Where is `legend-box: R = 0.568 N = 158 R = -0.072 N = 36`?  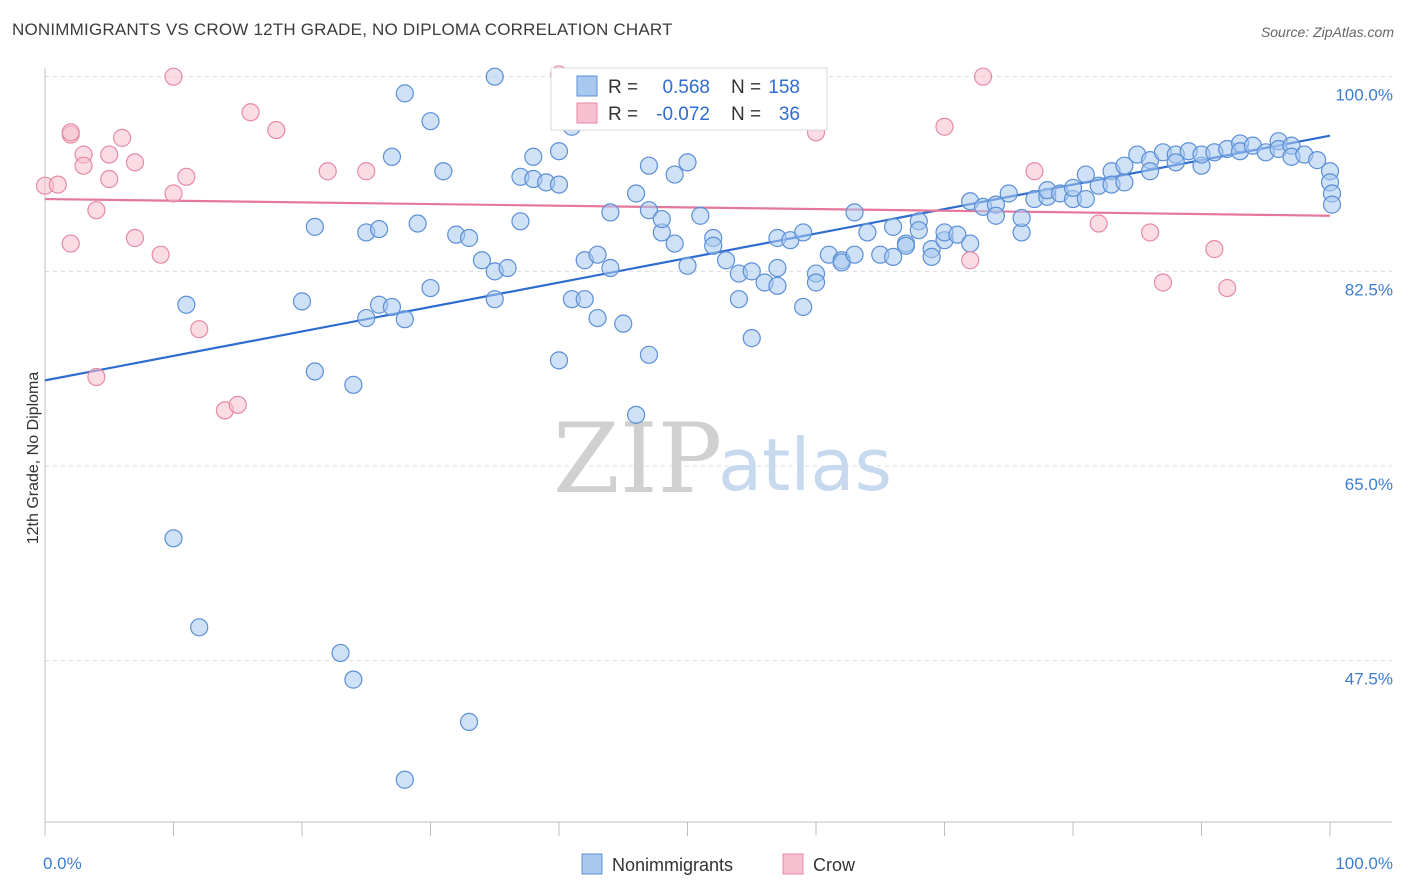 legend-box: R = 0.568 N = 158 R = -0.072 N = 36 is located at coordinates (689, 99).